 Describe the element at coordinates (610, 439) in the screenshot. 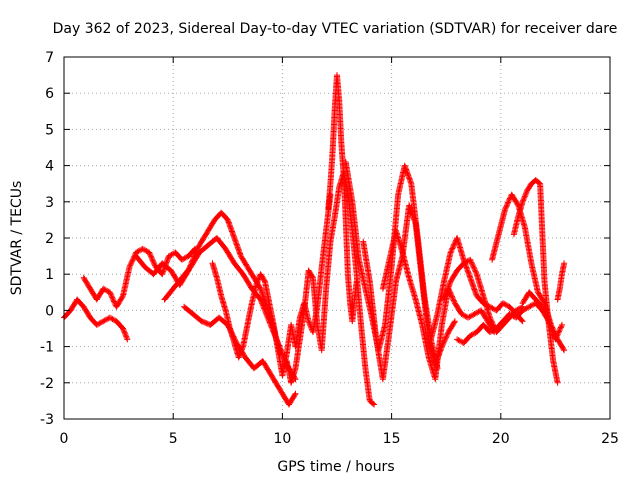

I see `x-tick-label: 25` at that location.